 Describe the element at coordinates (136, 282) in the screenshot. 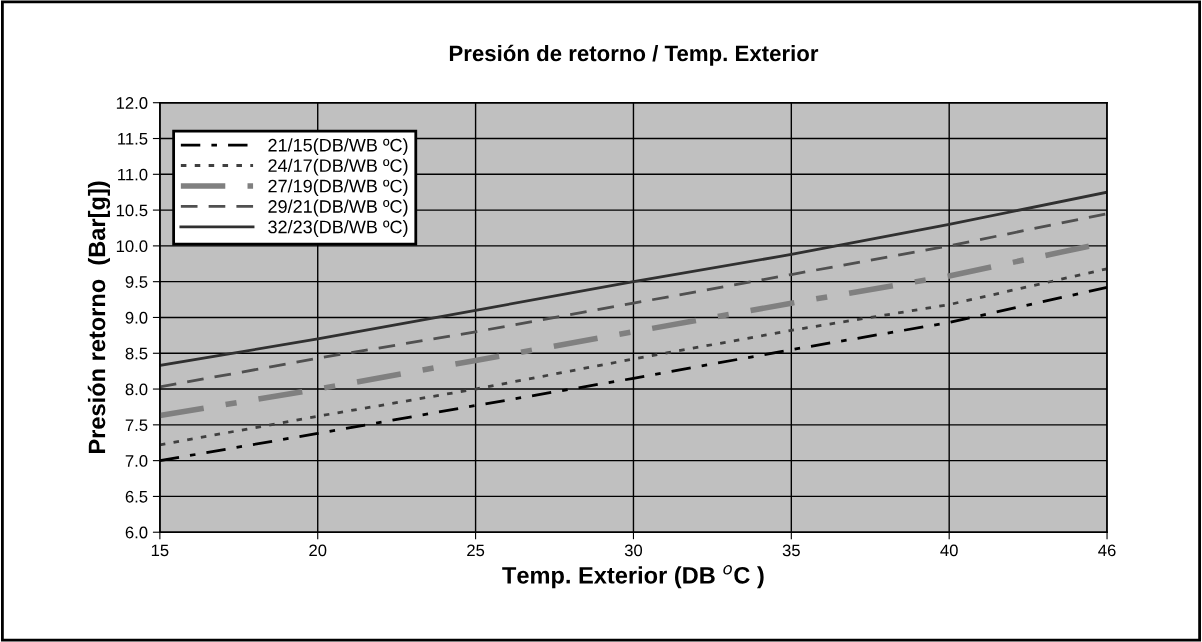

I see `y-tick-label: 9.5` at that location.